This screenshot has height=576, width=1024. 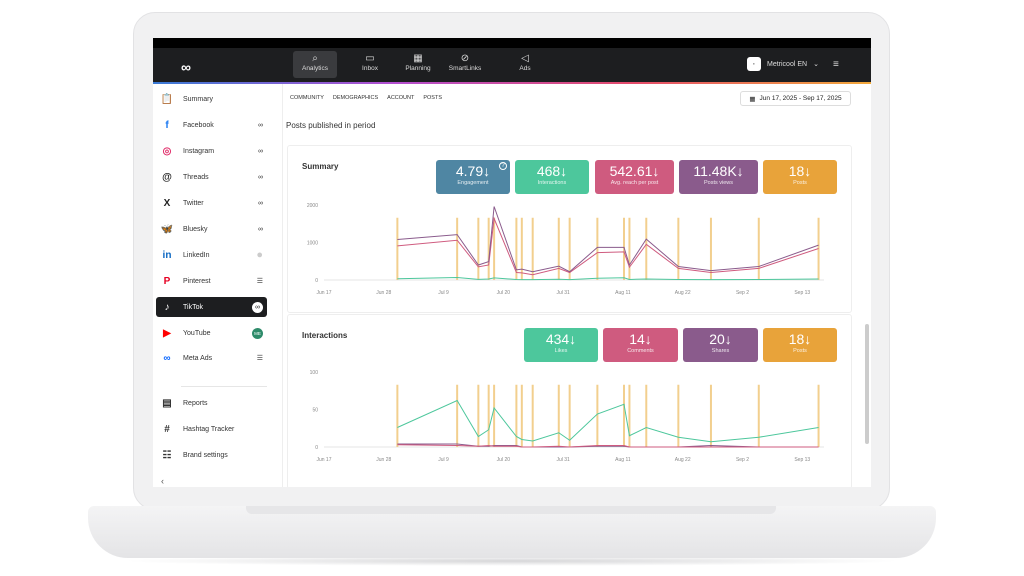 I want to click on sidebar-item-meta-ads: ∞ Meta Ads ☰, so click(x=211, y=358).